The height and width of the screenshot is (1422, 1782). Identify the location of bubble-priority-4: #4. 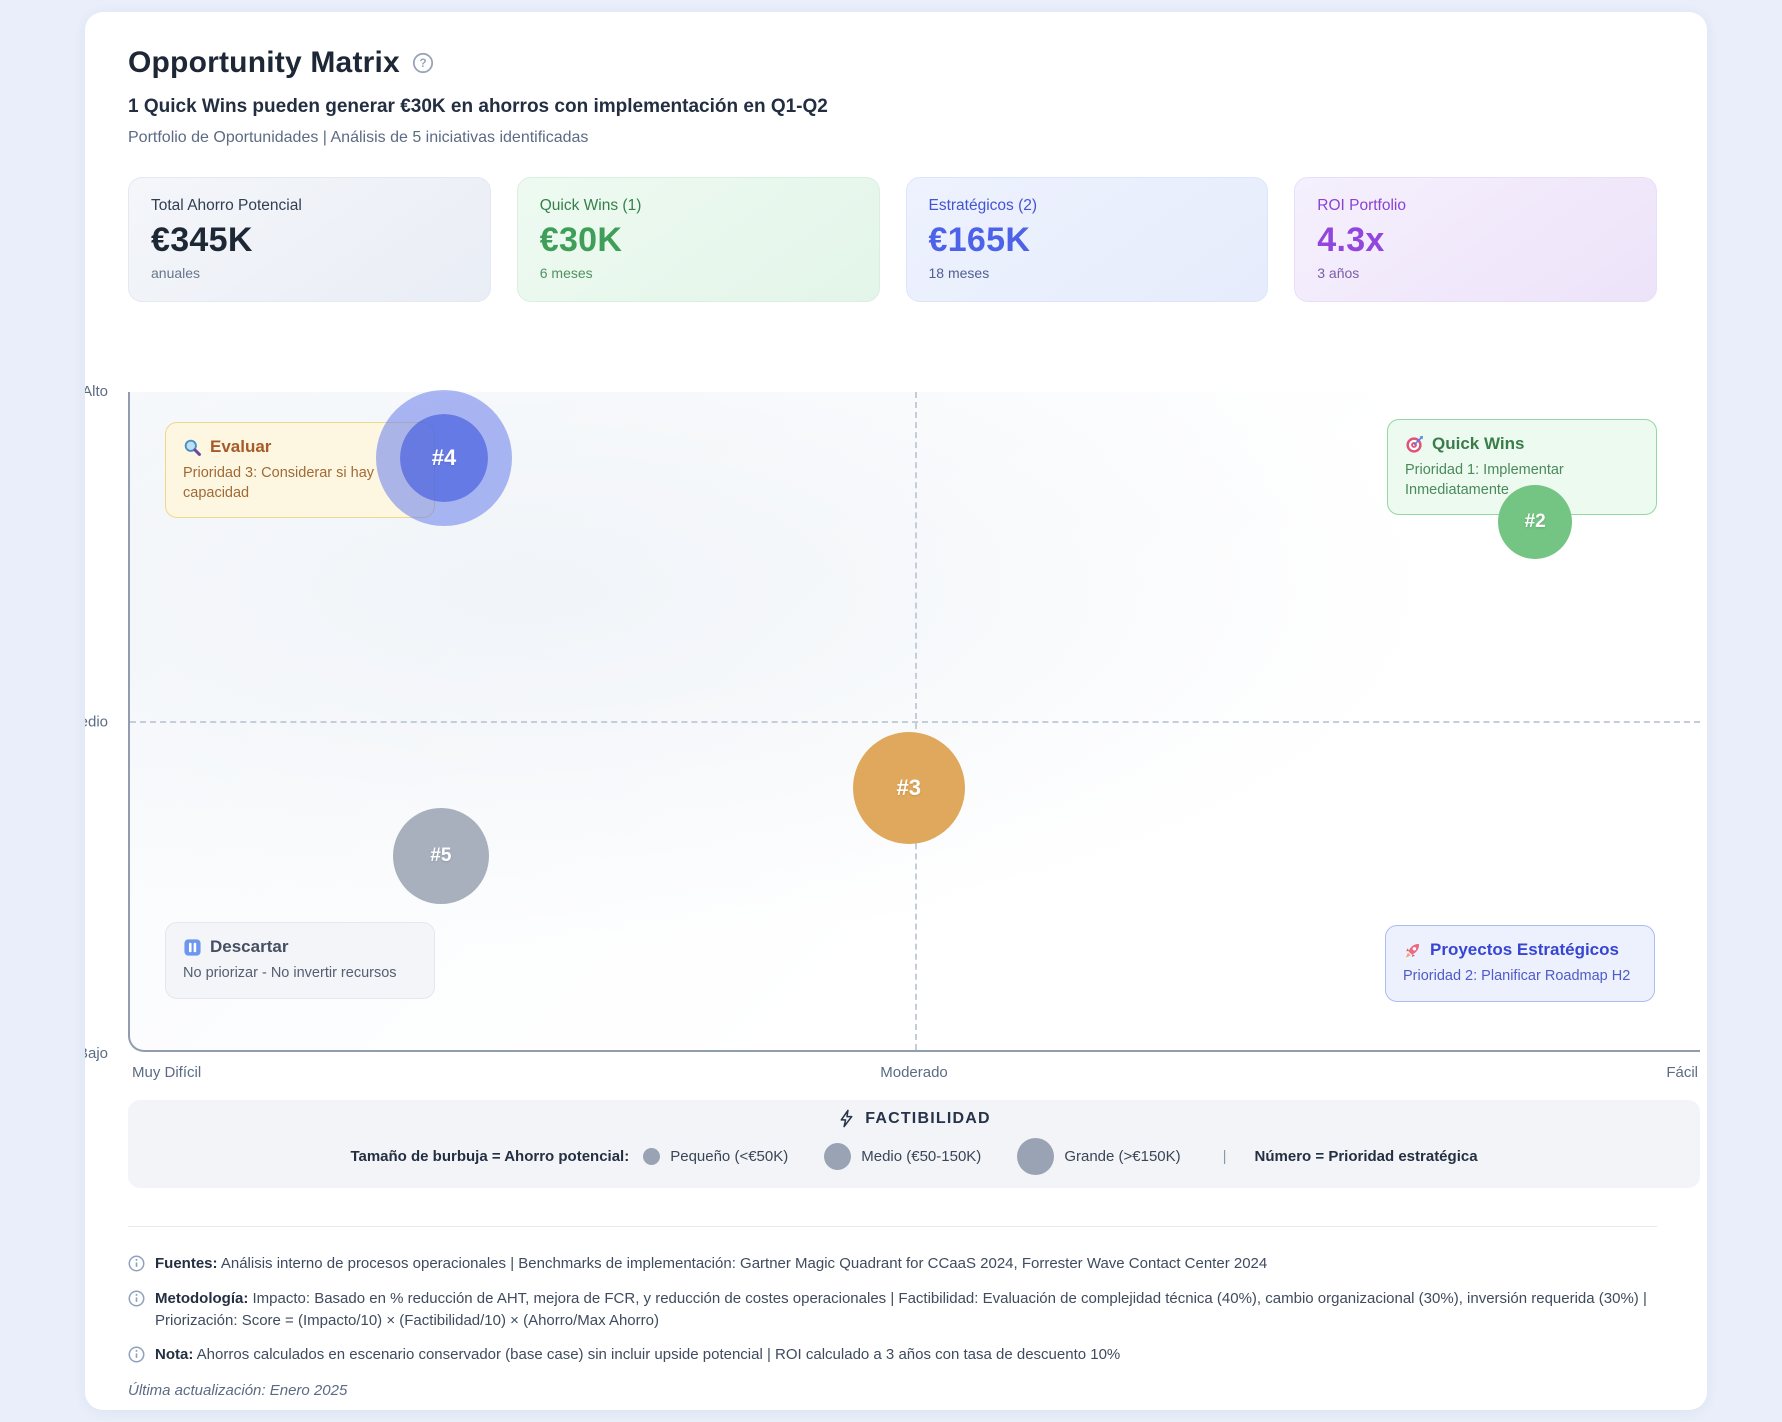
(444, 457).